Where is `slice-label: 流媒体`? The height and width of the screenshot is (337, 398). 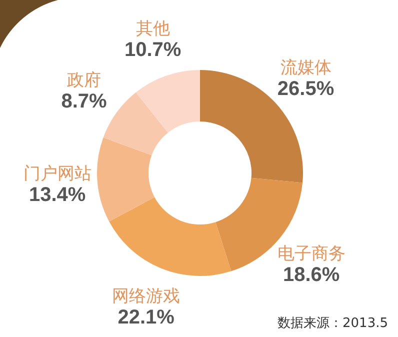
slice-label: 流媒体 is located at coordinates (306, 68).